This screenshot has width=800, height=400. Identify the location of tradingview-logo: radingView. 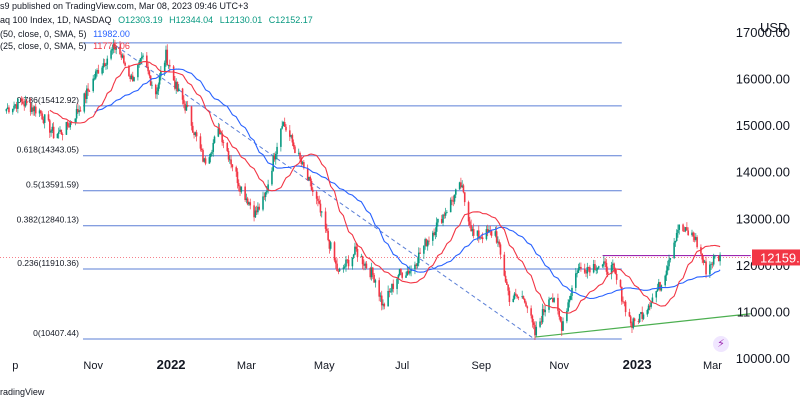
(22, 392).